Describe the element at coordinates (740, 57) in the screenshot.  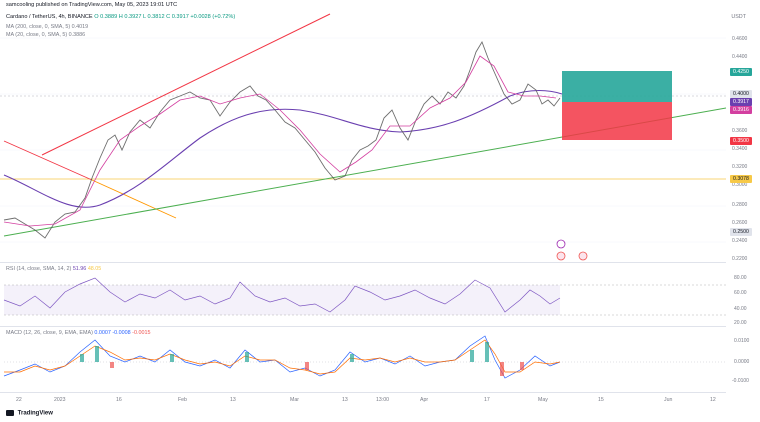
I see `price-tick: 0.4400` at that location.